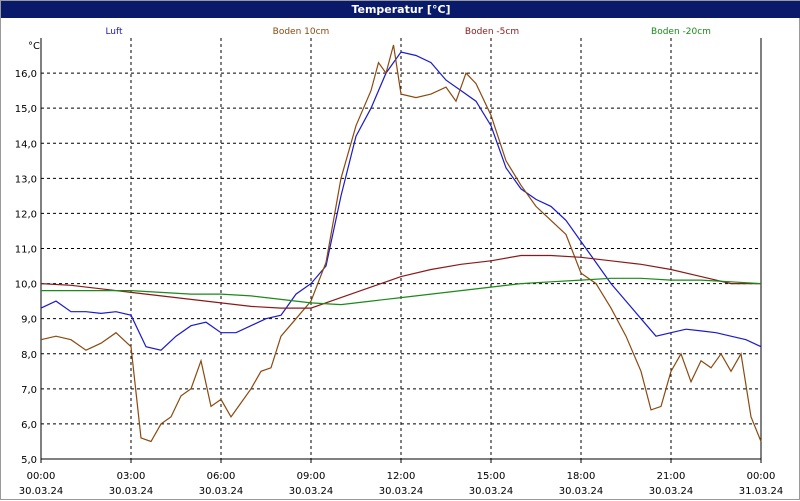 The height and width of the screenshot is (501, 800). Describe the element at coordinates (581, 476) in the screenshot. I see `x-tick-time: 18:00` at that location.